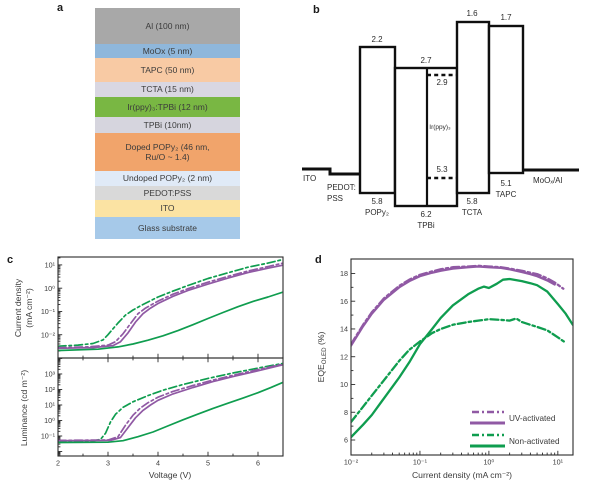  I want to click on panel-label-d: d, so click(318, 260).